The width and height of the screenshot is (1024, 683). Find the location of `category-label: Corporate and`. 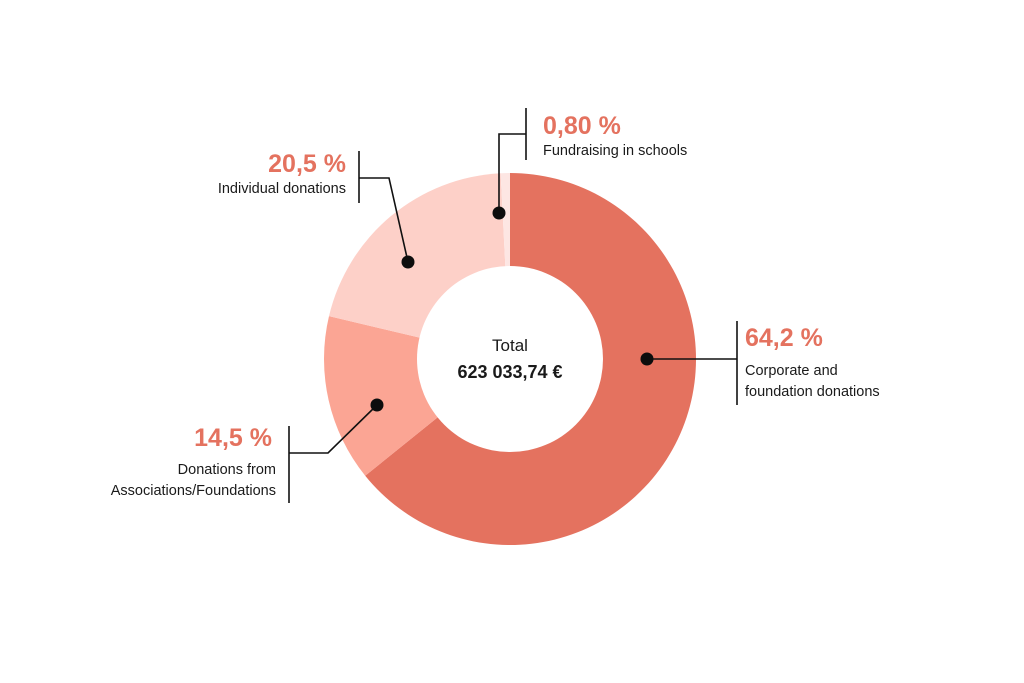

category-label: Corporate and is located at coordinates (791, 371).